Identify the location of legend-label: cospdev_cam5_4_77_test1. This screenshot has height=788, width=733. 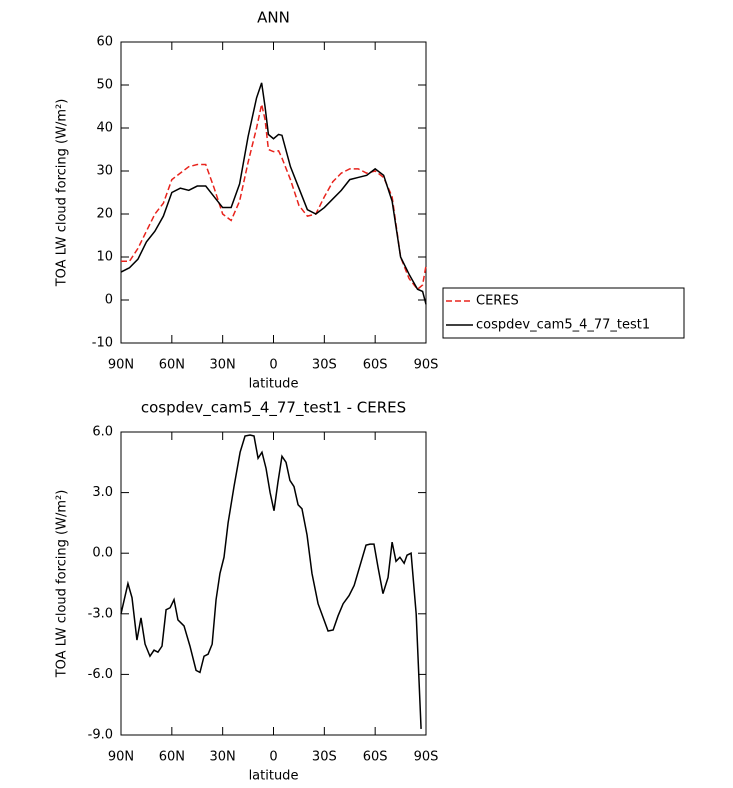
(563, 325).